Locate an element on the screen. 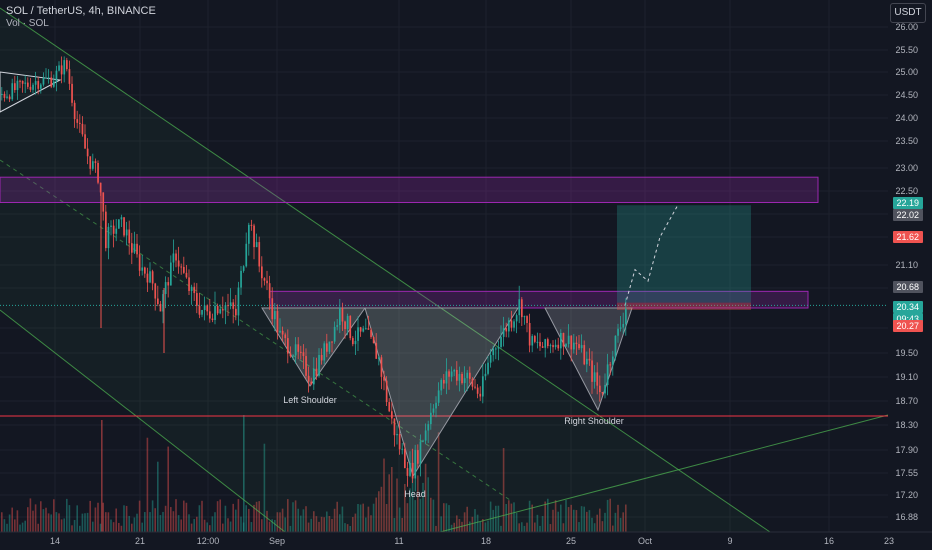 This screenshot has width=932, height=550. time-axis: 14 21 12:00 Sep 11 18 25 Oct 9 16 23 is located at coordinates (466, 540).